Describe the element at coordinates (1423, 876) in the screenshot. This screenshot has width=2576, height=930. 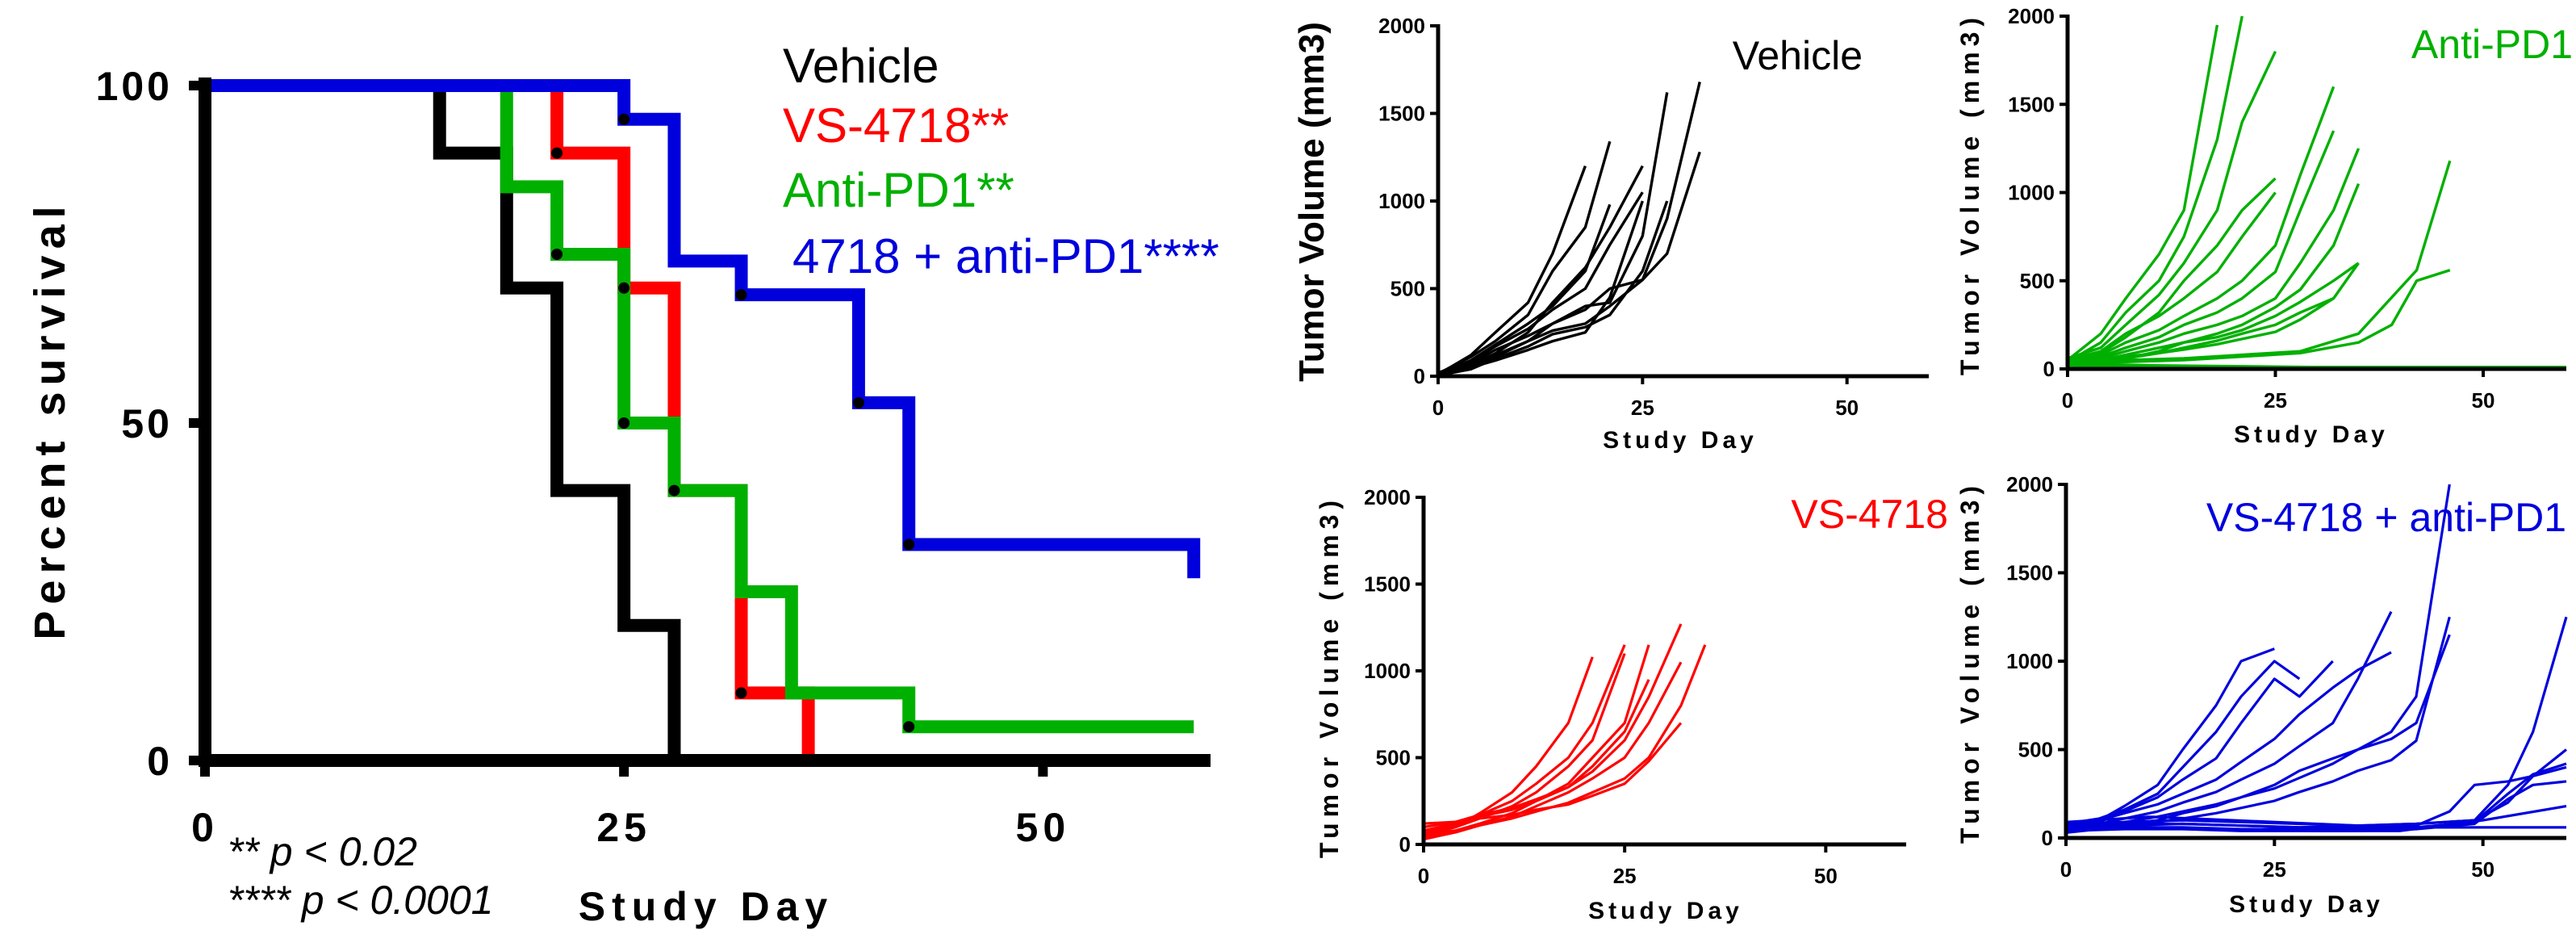
I see `vs4718-growth-x-tick-label: 0` at that location.